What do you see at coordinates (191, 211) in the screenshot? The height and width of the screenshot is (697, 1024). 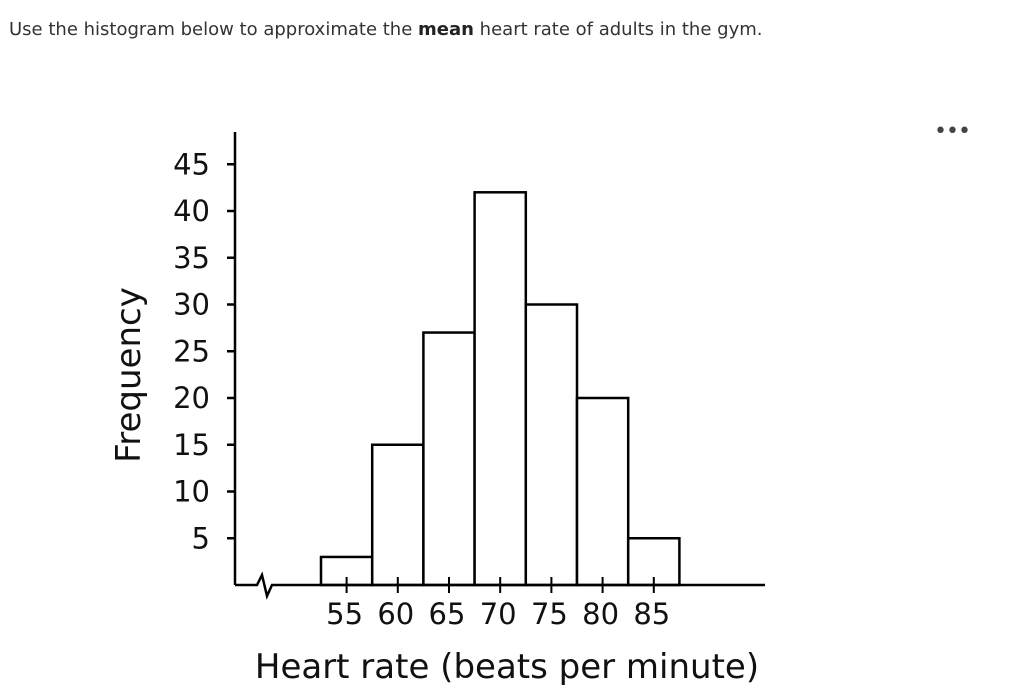 I see `y-tick-label-40: 40` at bounding box center [191, 211].